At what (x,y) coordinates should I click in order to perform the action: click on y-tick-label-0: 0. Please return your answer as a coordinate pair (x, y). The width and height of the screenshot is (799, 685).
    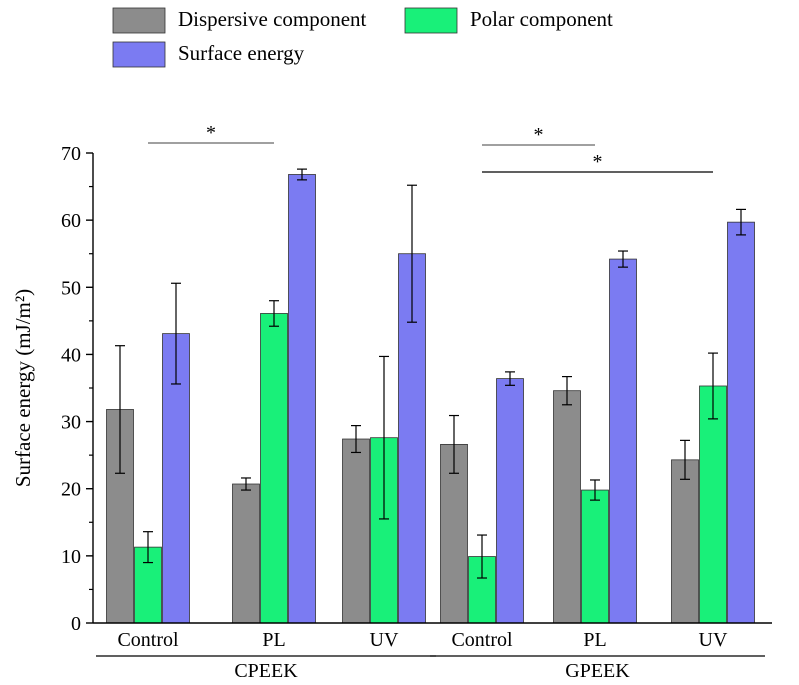
    Looking at the image, I should click on (76, 624).